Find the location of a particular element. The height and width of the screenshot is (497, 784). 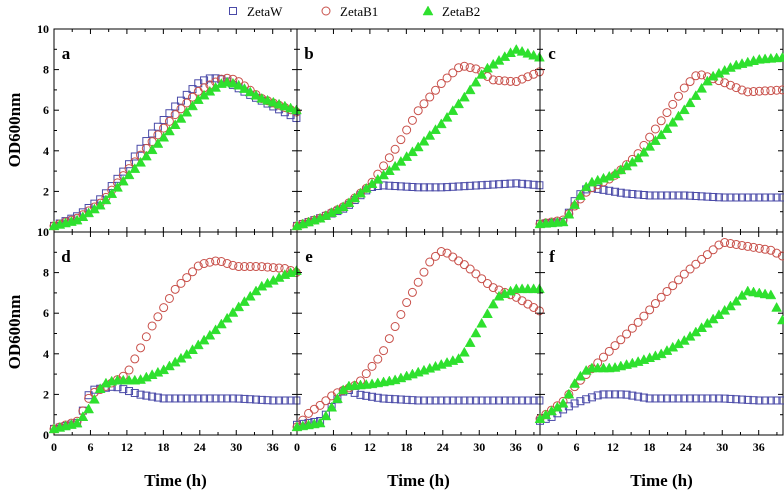

panel-label-d: d is located at coordinates (66, 256).